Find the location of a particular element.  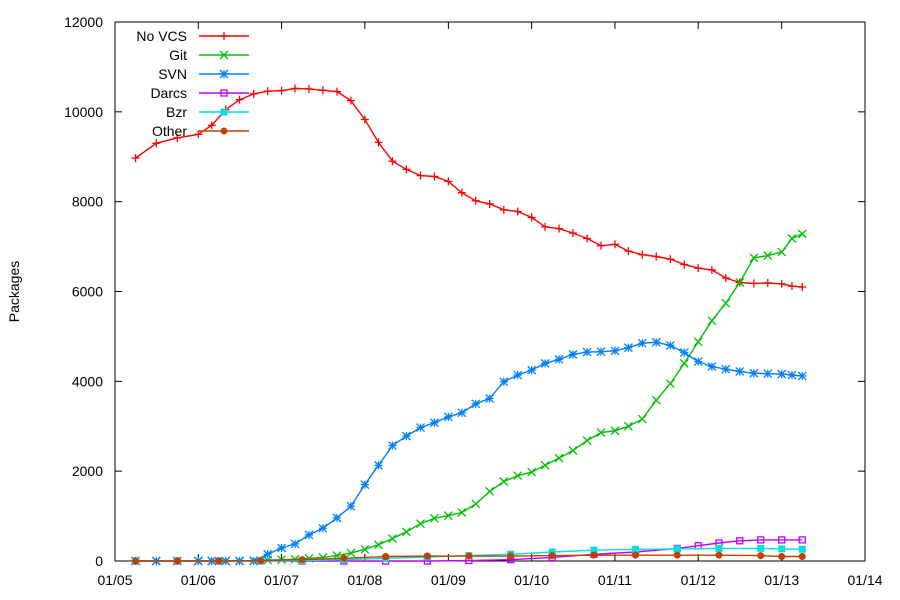

y-tick-label: 0 is located at coordinates (99, 561).